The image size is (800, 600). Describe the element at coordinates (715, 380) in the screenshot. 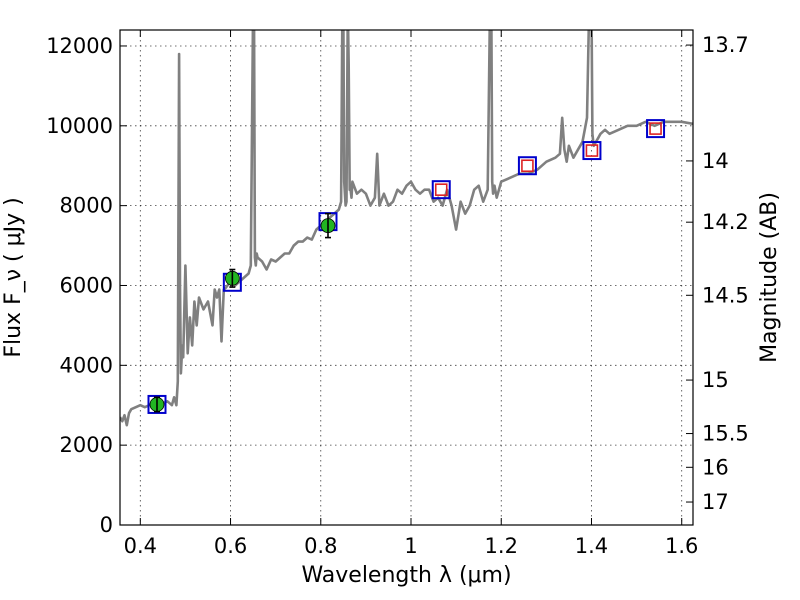

I see `y2-tick-label: 15` at that location.